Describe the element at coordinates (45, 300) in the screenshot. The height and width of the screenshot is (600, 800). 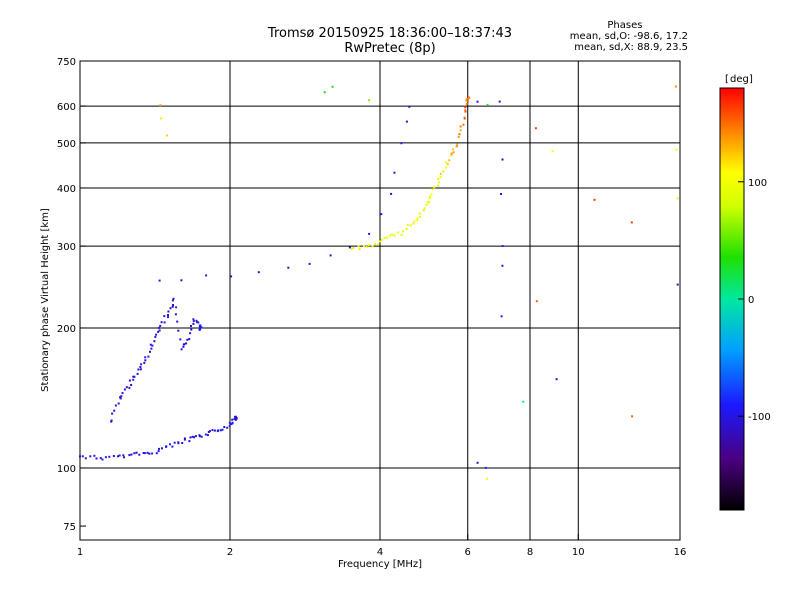
I see `y-axis-title: Stationary phase Virtual Height [km]` at that location.